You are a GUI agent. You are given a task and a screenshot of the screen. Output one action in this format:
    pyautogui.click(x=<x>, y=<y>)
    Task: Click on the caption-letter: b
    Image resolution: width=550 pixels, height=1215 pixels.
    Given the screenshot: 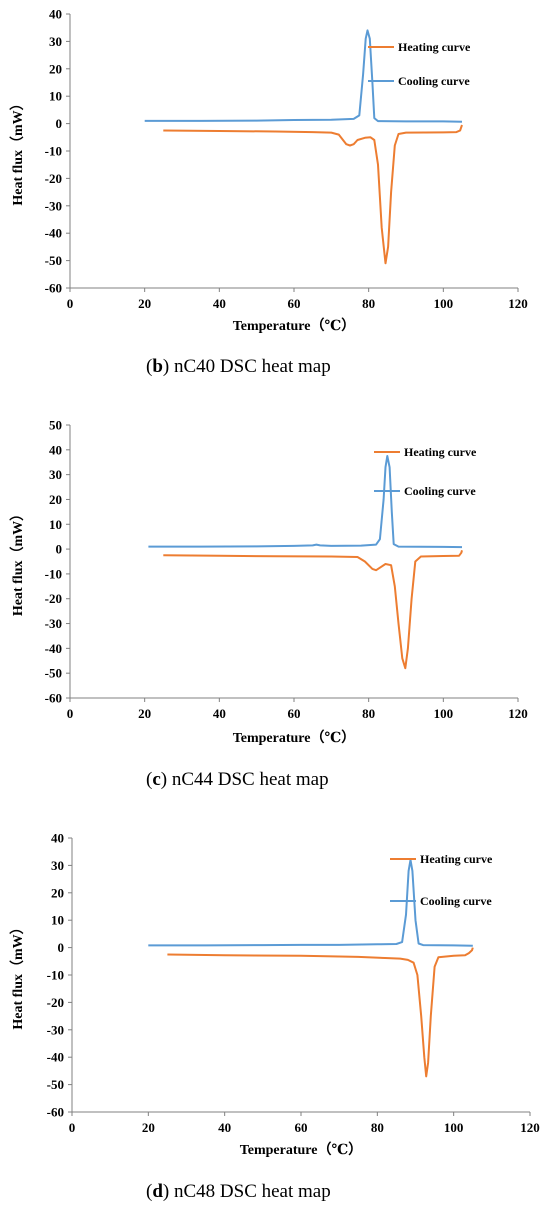 What is the action you would take?
    pyautogui.click(x=157, y=366)
    